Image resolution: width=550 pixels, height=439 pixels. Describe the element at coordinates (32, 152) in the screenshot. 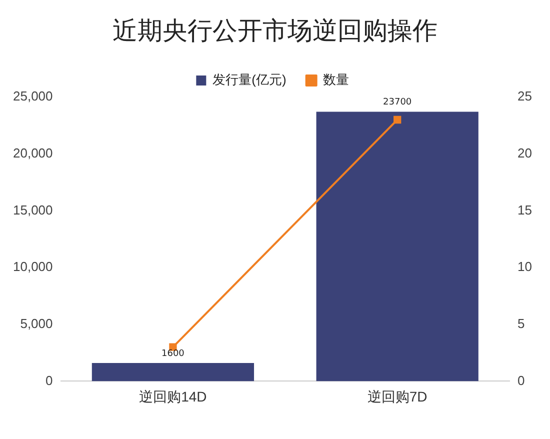

I see `y-tick-label: 20,000` at that location.